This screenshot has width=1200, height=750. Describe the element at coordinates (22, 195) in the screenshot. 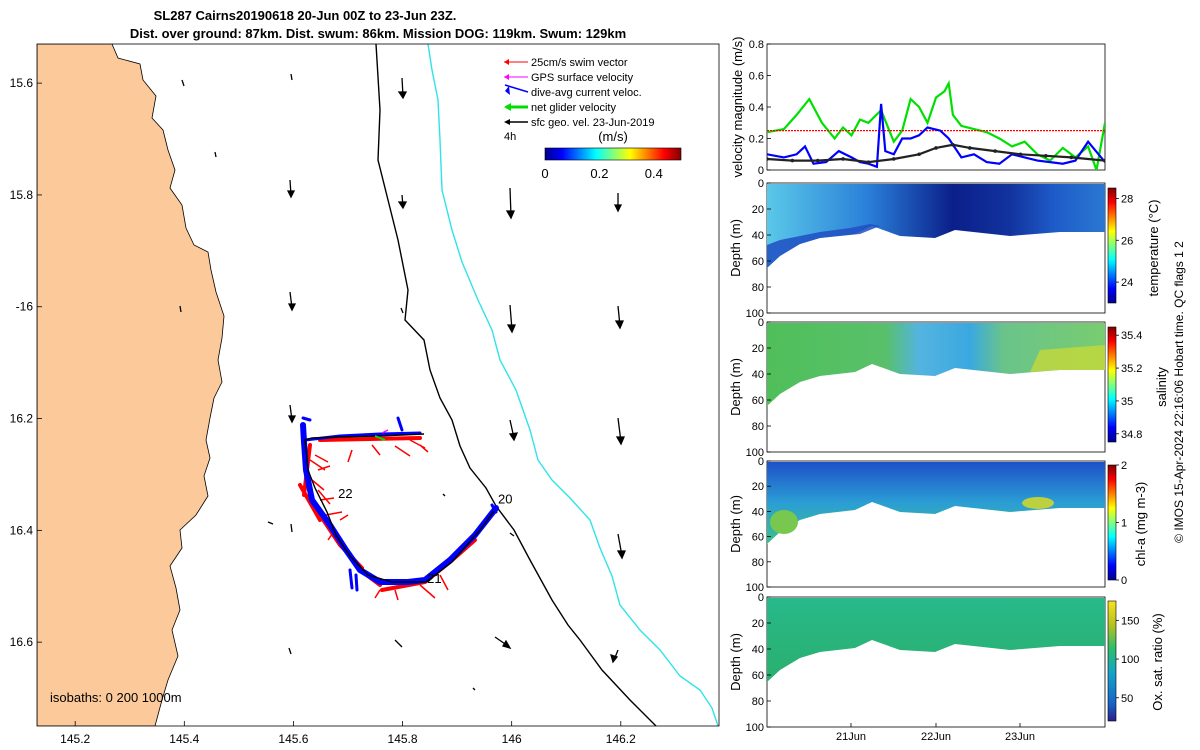

I see `map-y-tick-label: 15.8` at that location.